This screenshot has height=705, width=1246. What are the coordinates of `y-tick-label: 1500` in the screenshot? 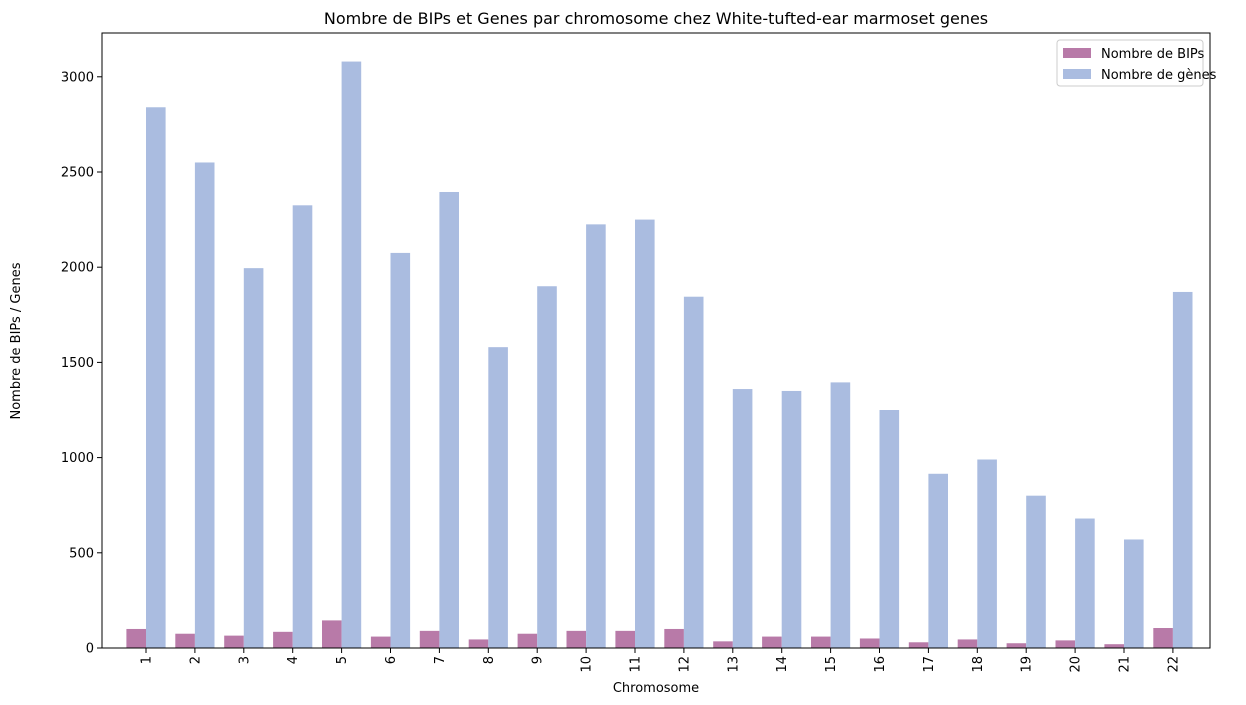 It's located at (77, 363).